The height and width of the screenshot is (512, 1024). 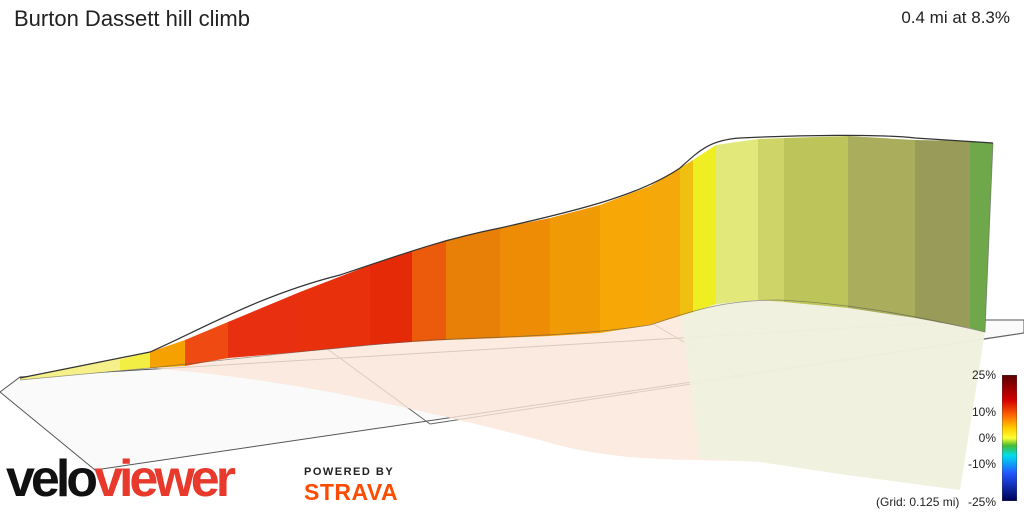 What do you see at coordinates (165, 479) in the screenshot?
I see `logo-viewer-text: viewer` at bounding box center [165, 479].